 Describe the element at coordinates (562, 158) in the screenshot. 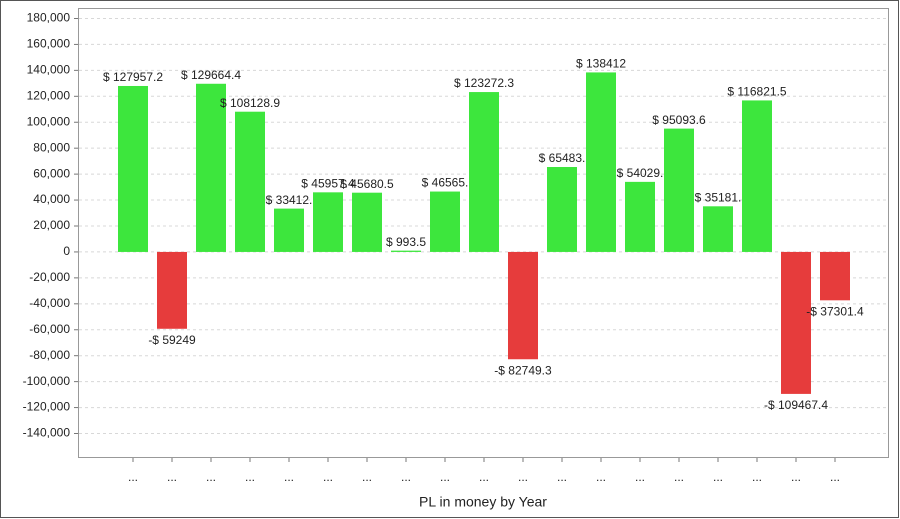

I see `data-label: $ 65483.` at that location.